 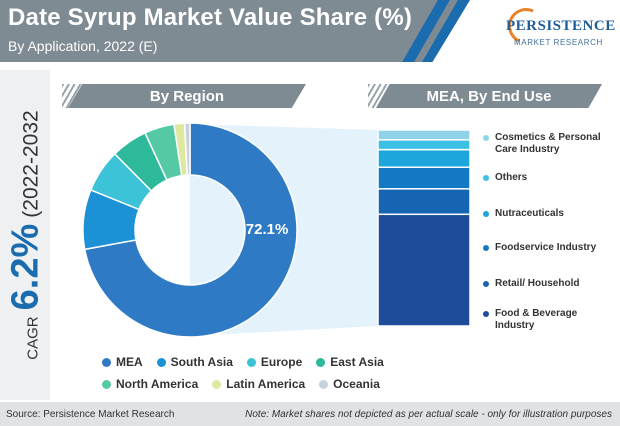 I want to click on enduse-legend-item-cosmetics-personal-care-industry: Cosmetics & Personal Care Industry, so click(x=548, y=144).